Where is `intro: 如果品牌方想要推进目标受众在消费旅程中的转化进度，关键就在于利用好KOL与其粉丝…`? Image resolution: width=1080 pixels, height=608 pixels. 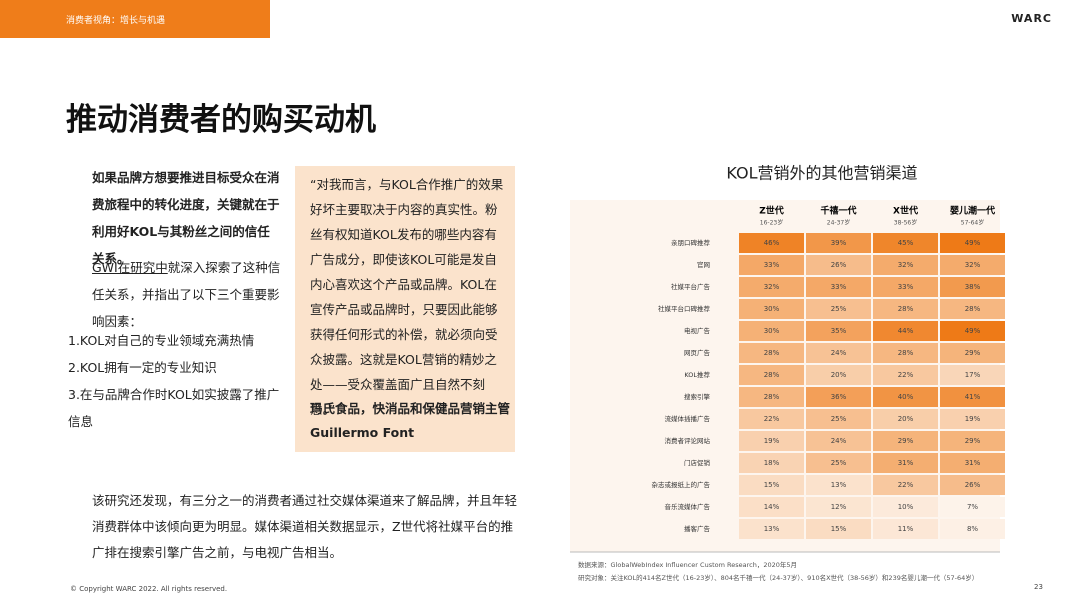
intro: 如果品牌方想要推进目标受众在消费旅程中的转化进度，关键就在于利用好KOL与其粉丝… is located at coordinates (186, 218).